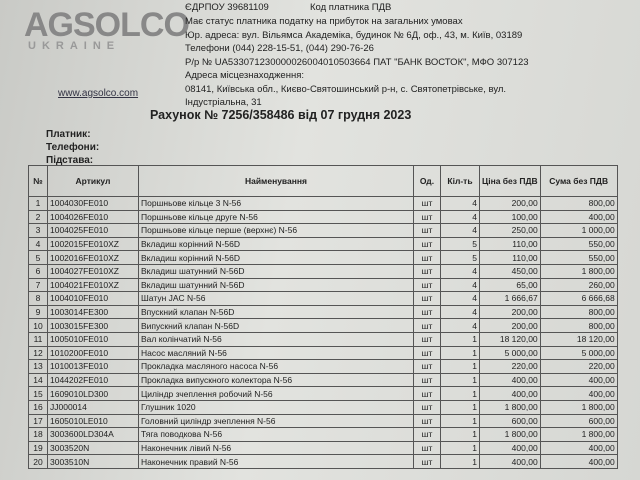 This screenshot has height=480, width=640. I want to click on logo: AGSOLCO, so click(107, 25).